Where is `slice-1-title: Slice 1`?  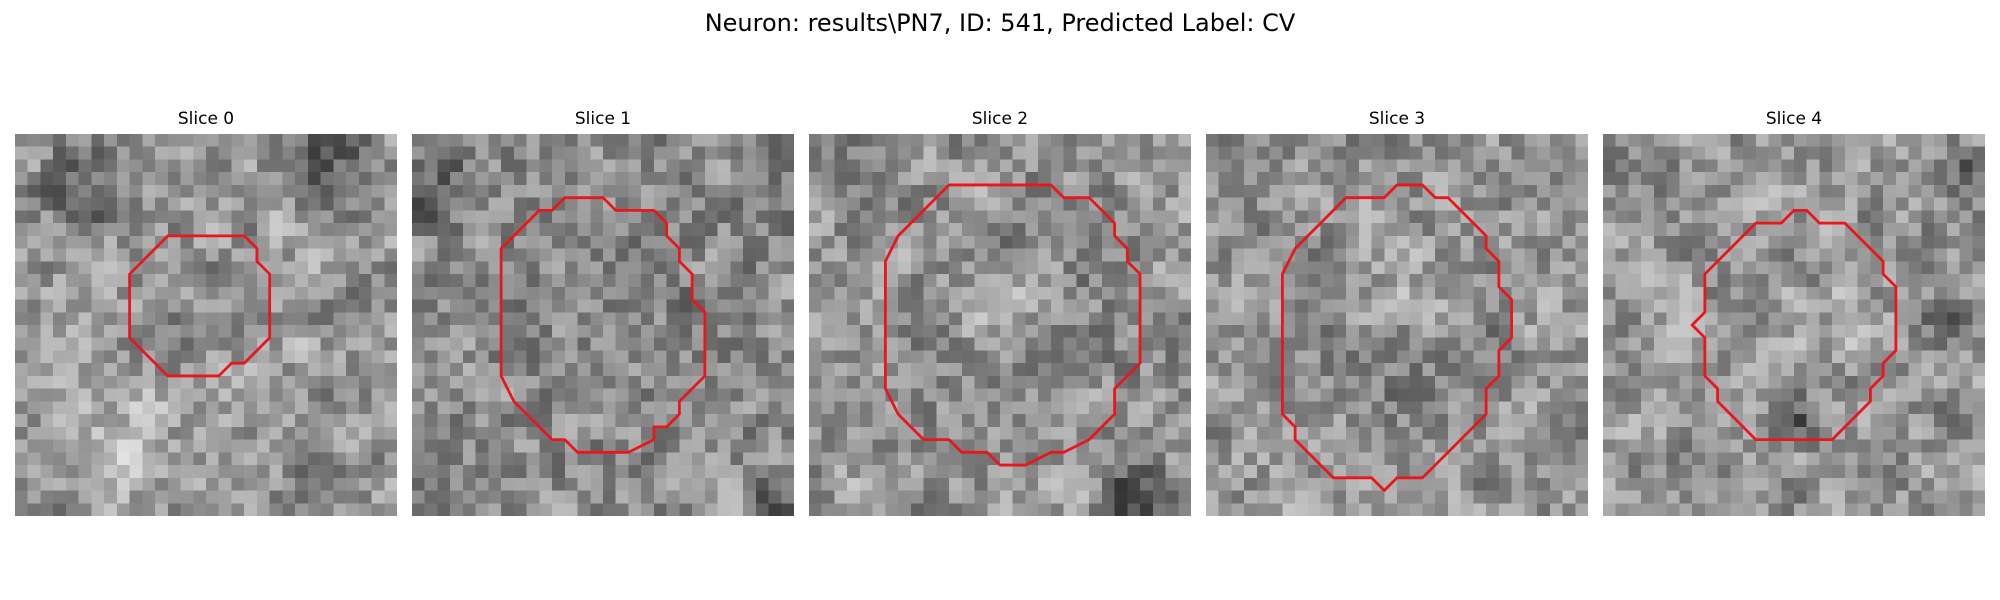 slice-1-title: Slice 1 is located at coordinates (603, 119).